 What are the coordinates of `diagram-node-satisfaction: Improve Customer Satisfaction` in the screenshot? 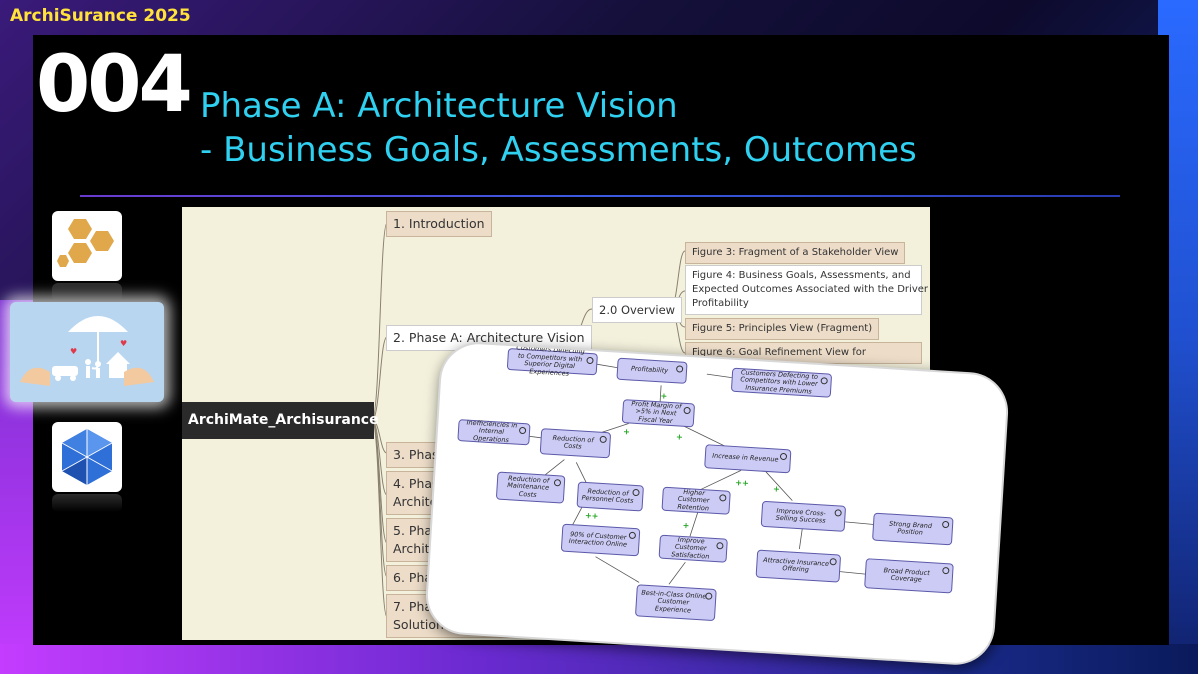 It's located at (693, 548).